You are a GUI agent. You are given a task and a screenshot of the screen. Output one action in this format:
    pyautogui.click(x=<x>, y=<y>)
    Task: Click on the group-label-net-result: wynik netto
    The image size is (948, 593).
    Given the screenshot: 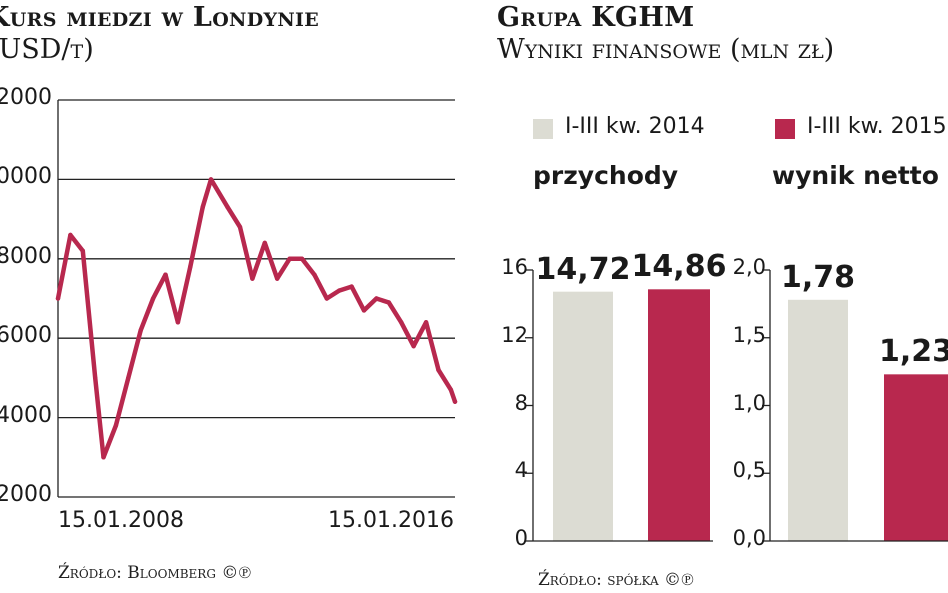 What is the action you would take?
    pyautogui.click(x=855, y=175)
    